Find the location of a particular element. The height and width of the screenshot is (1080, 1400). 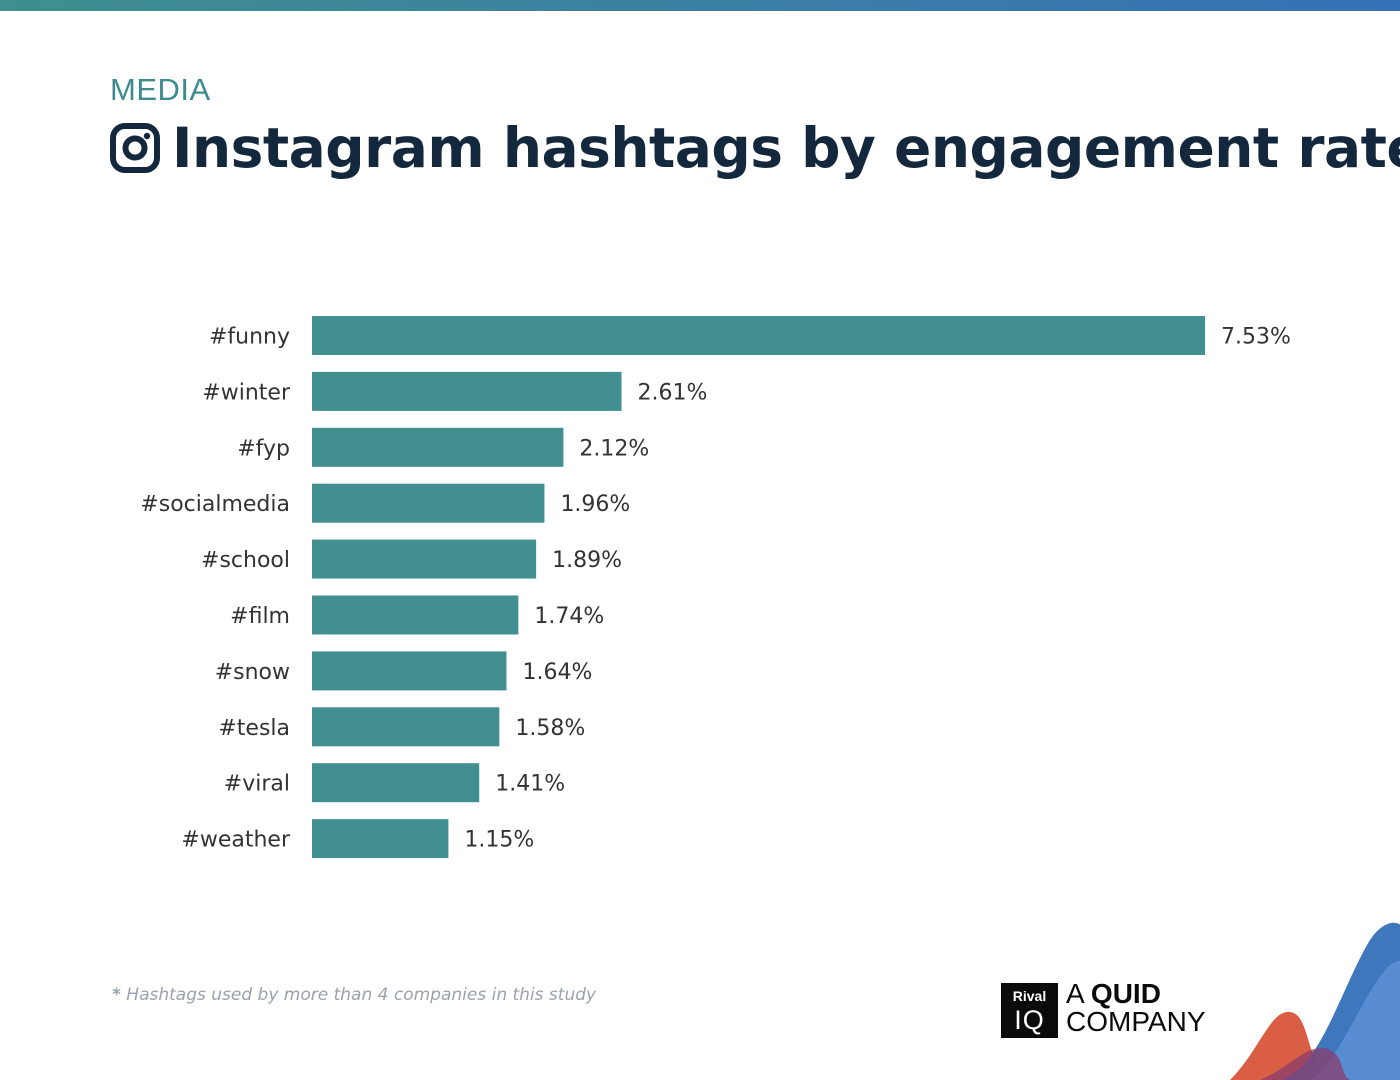

quid-line-1: A QUID is located at coordinates (1136, 994).